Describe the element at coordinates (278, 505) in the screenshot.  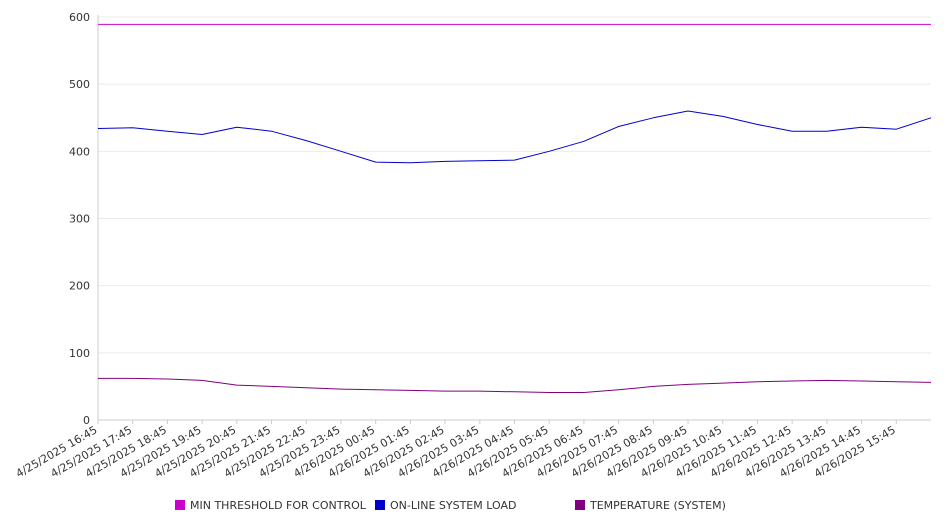
I see `legend-label: MIN THRESHOLD FOR CONTROL` at that location.